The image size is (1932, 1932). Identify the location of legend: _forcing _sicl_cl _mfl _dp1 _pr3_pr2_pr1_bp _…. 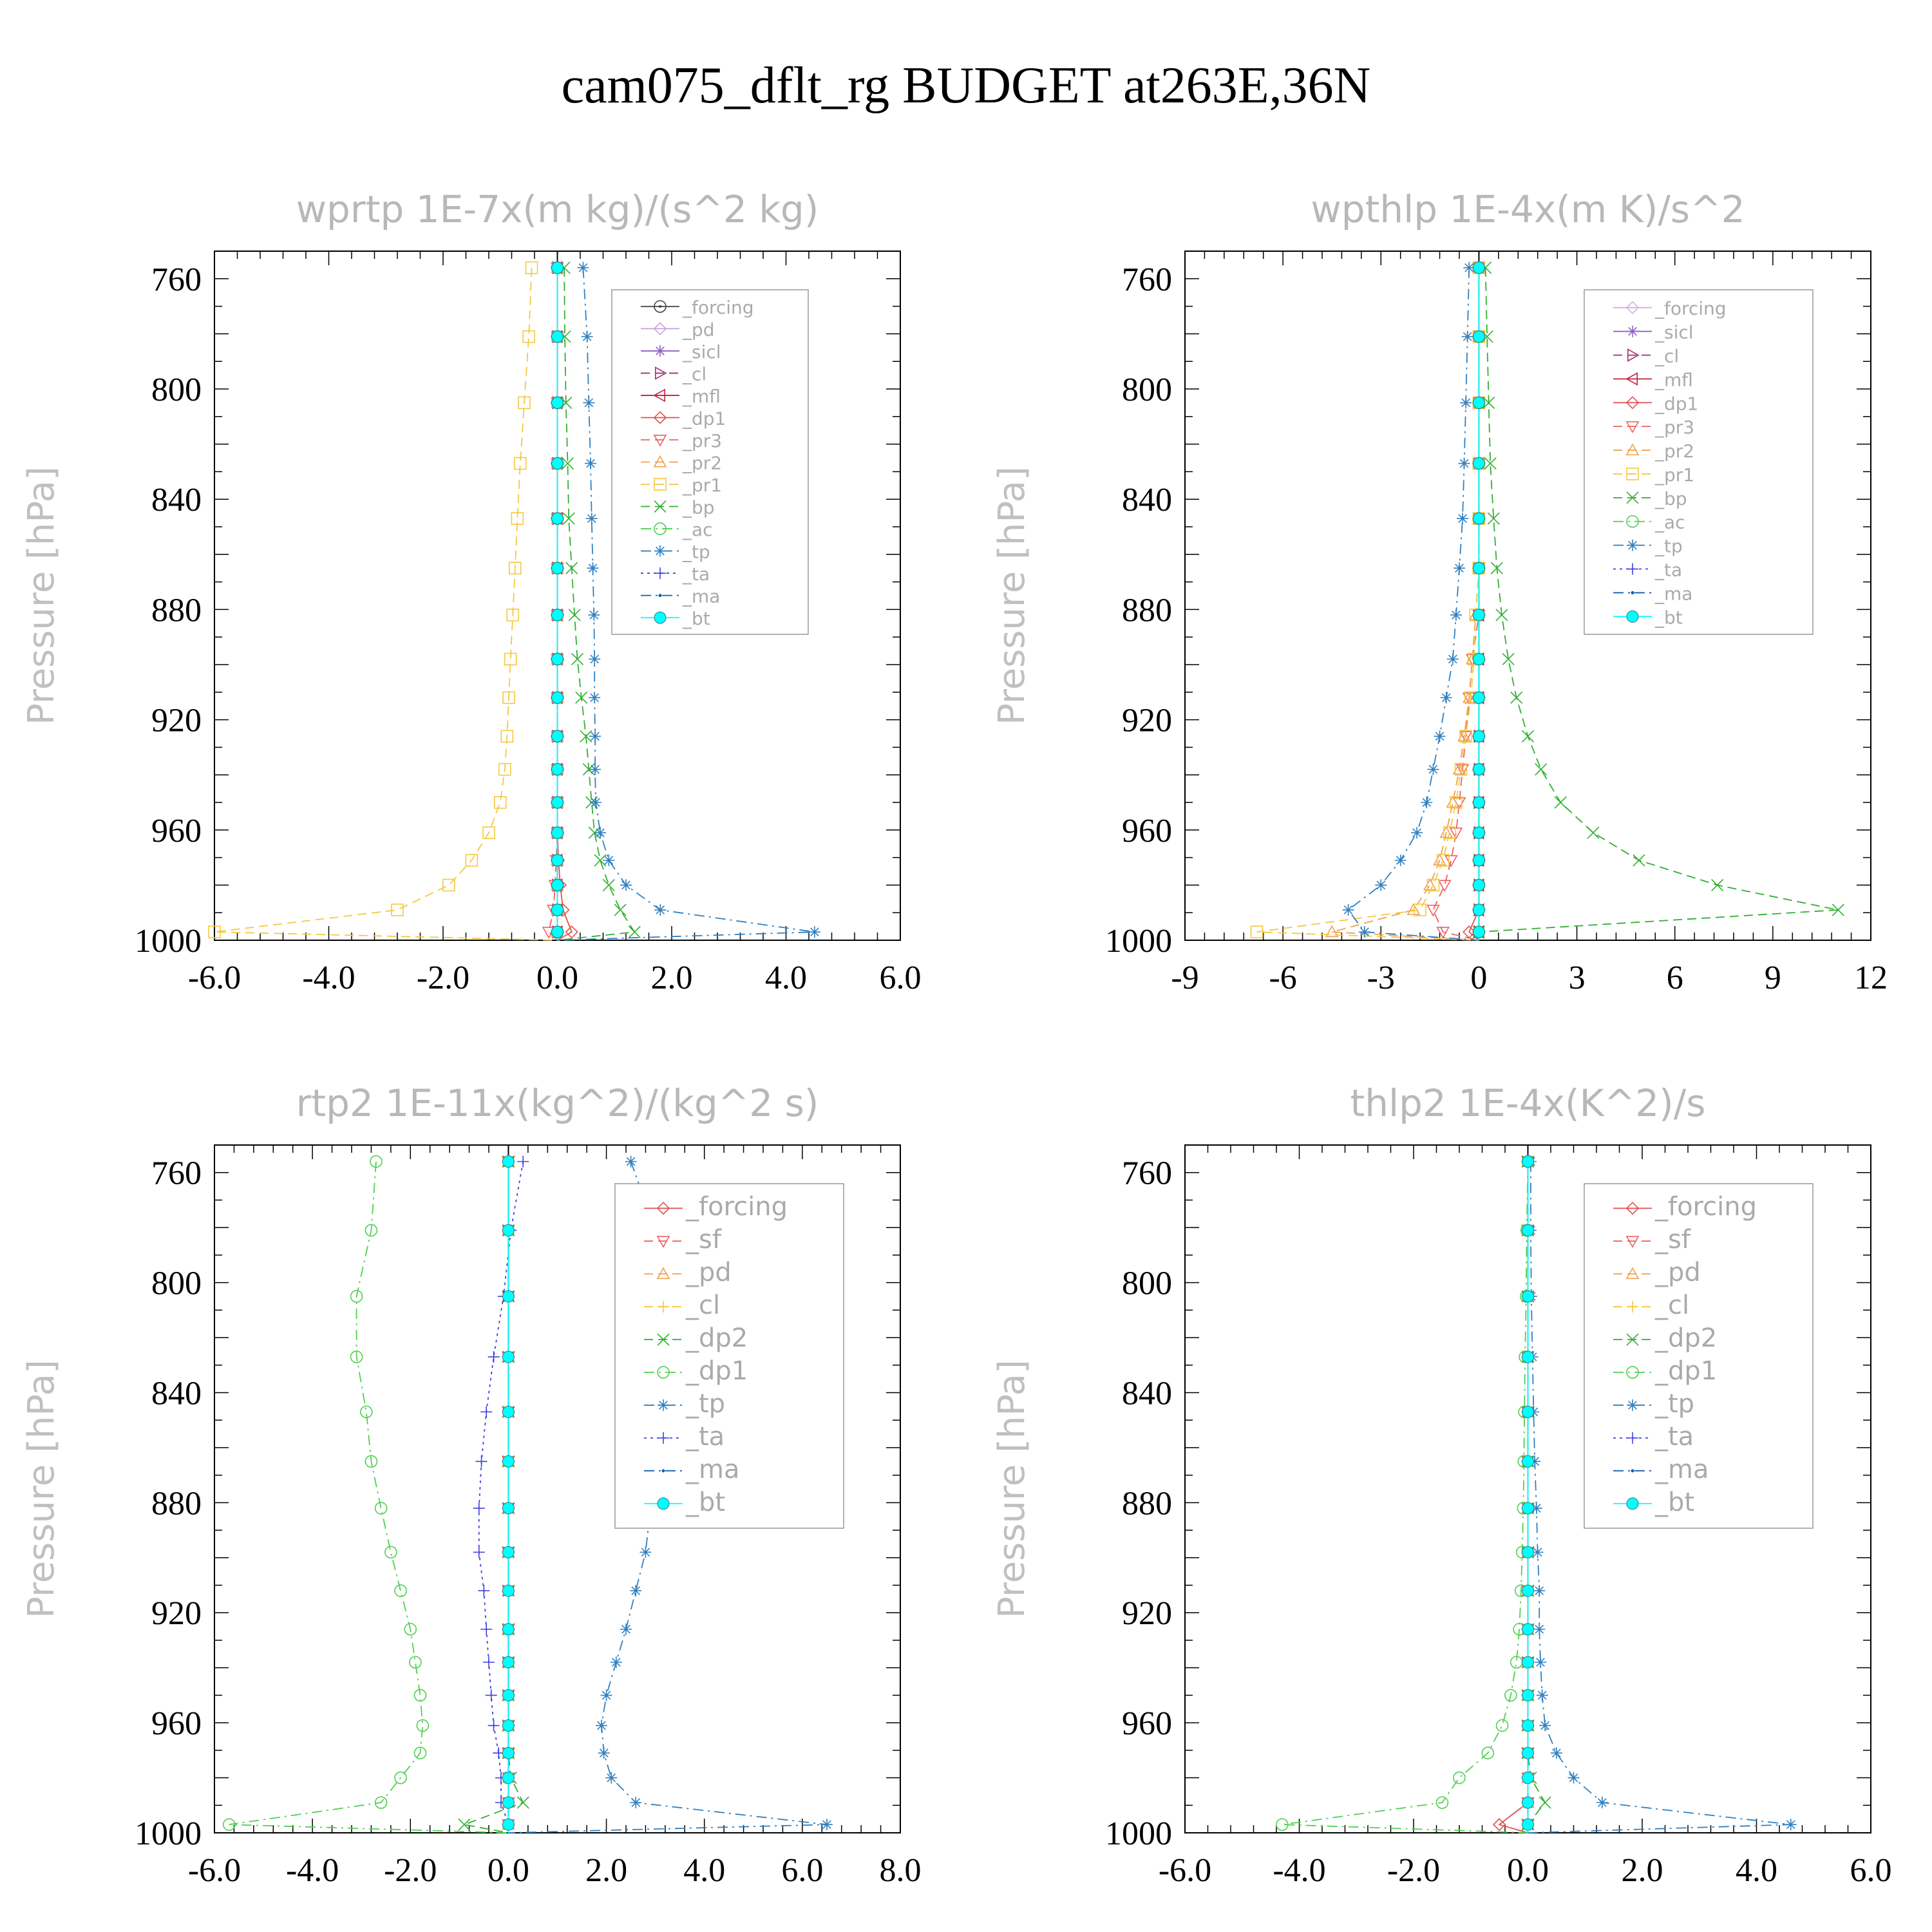
(1699, 462).